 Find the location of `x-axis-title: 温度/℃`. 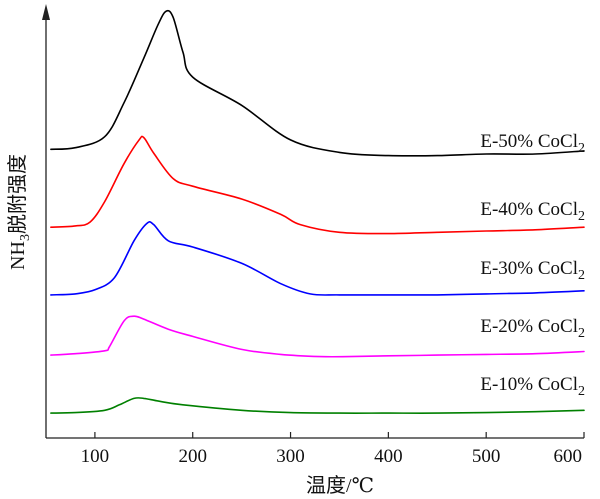

x-axis-title: 温度/℃ is located at coordinates (340, 485).